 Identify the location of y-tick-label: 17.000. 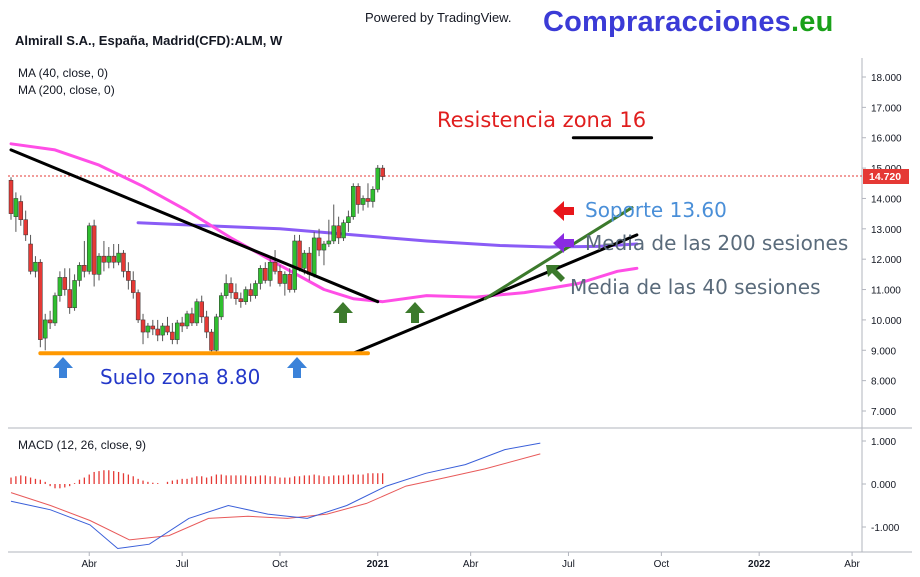
(886, 108).